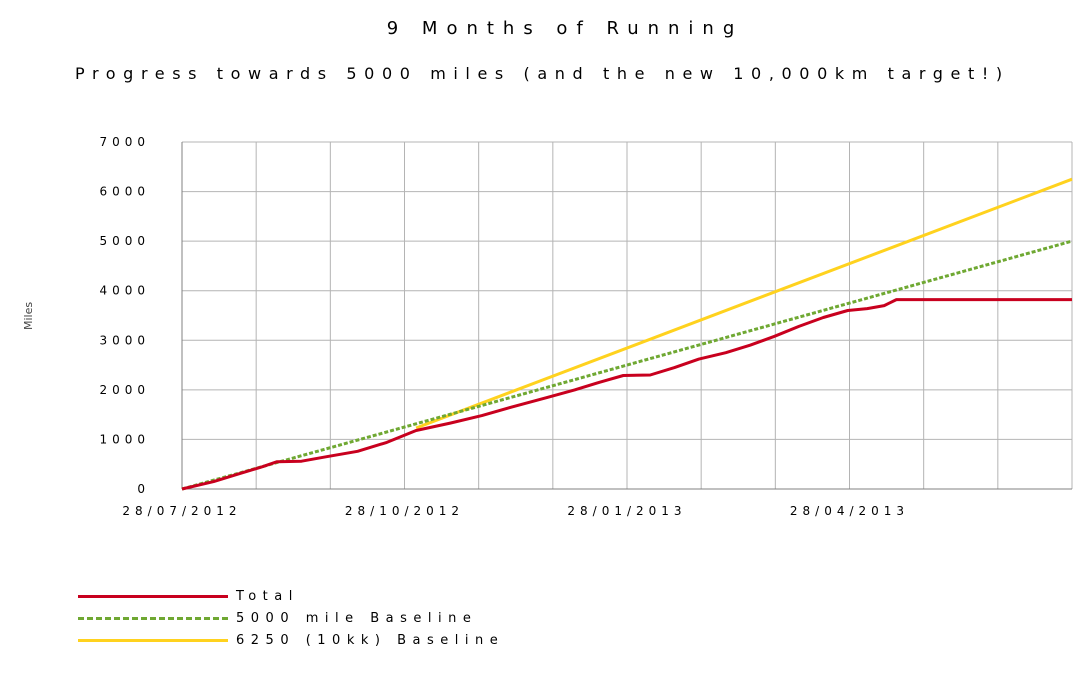  What do you see at coordinates (124, 241) in the screenshot?
I see `y-tick-label: 5000` at bounding box center [124, 241].